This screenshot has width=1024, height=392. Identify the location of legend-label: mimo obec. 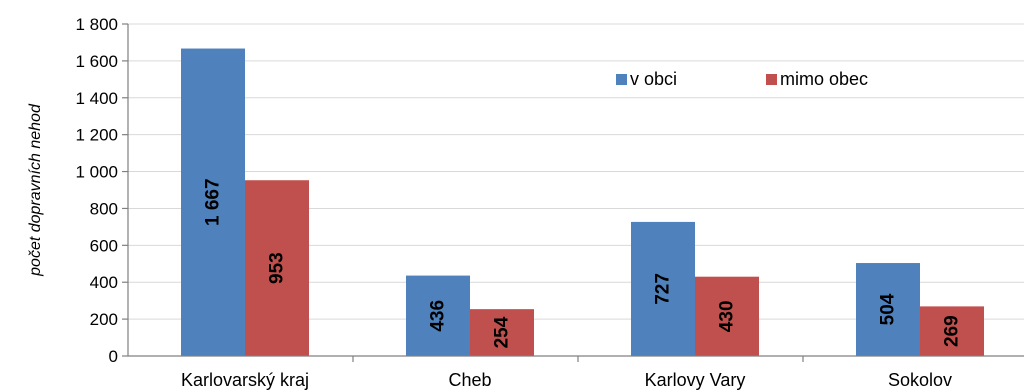
(824, 79).